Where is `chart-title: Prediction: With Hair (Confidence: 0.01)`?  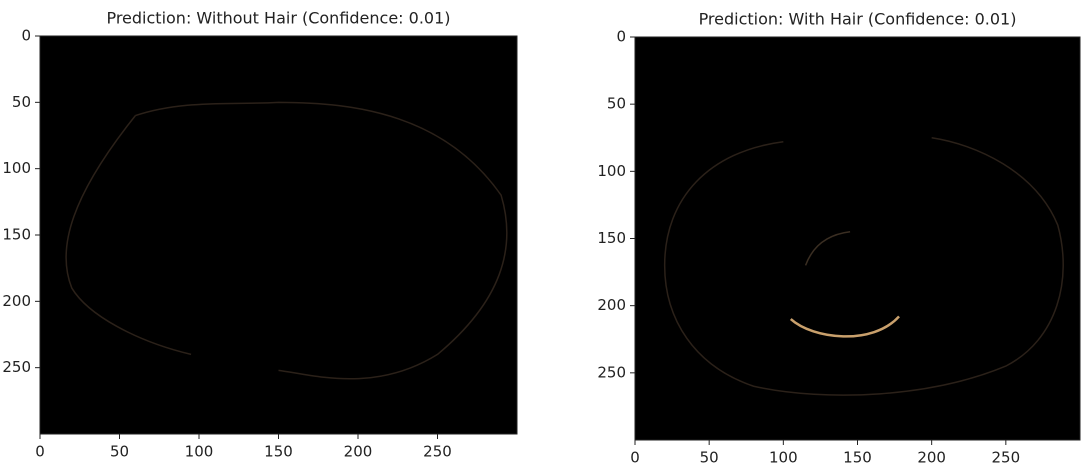 chart-title: Prediction: With Hair (Confidence: 0.01) is located at coordinates (858, 19).